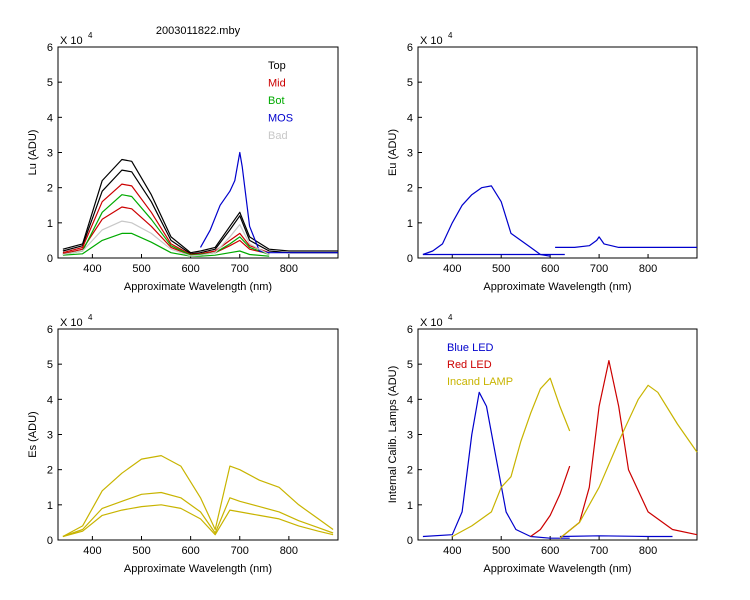 Image resolution: width=750 pixels, height=600 pixels. What do you see at coordinates (410, 154) in the screenshot?
I see `chart-top-right-ytick-label: 3` at bounding box center [410, 154].